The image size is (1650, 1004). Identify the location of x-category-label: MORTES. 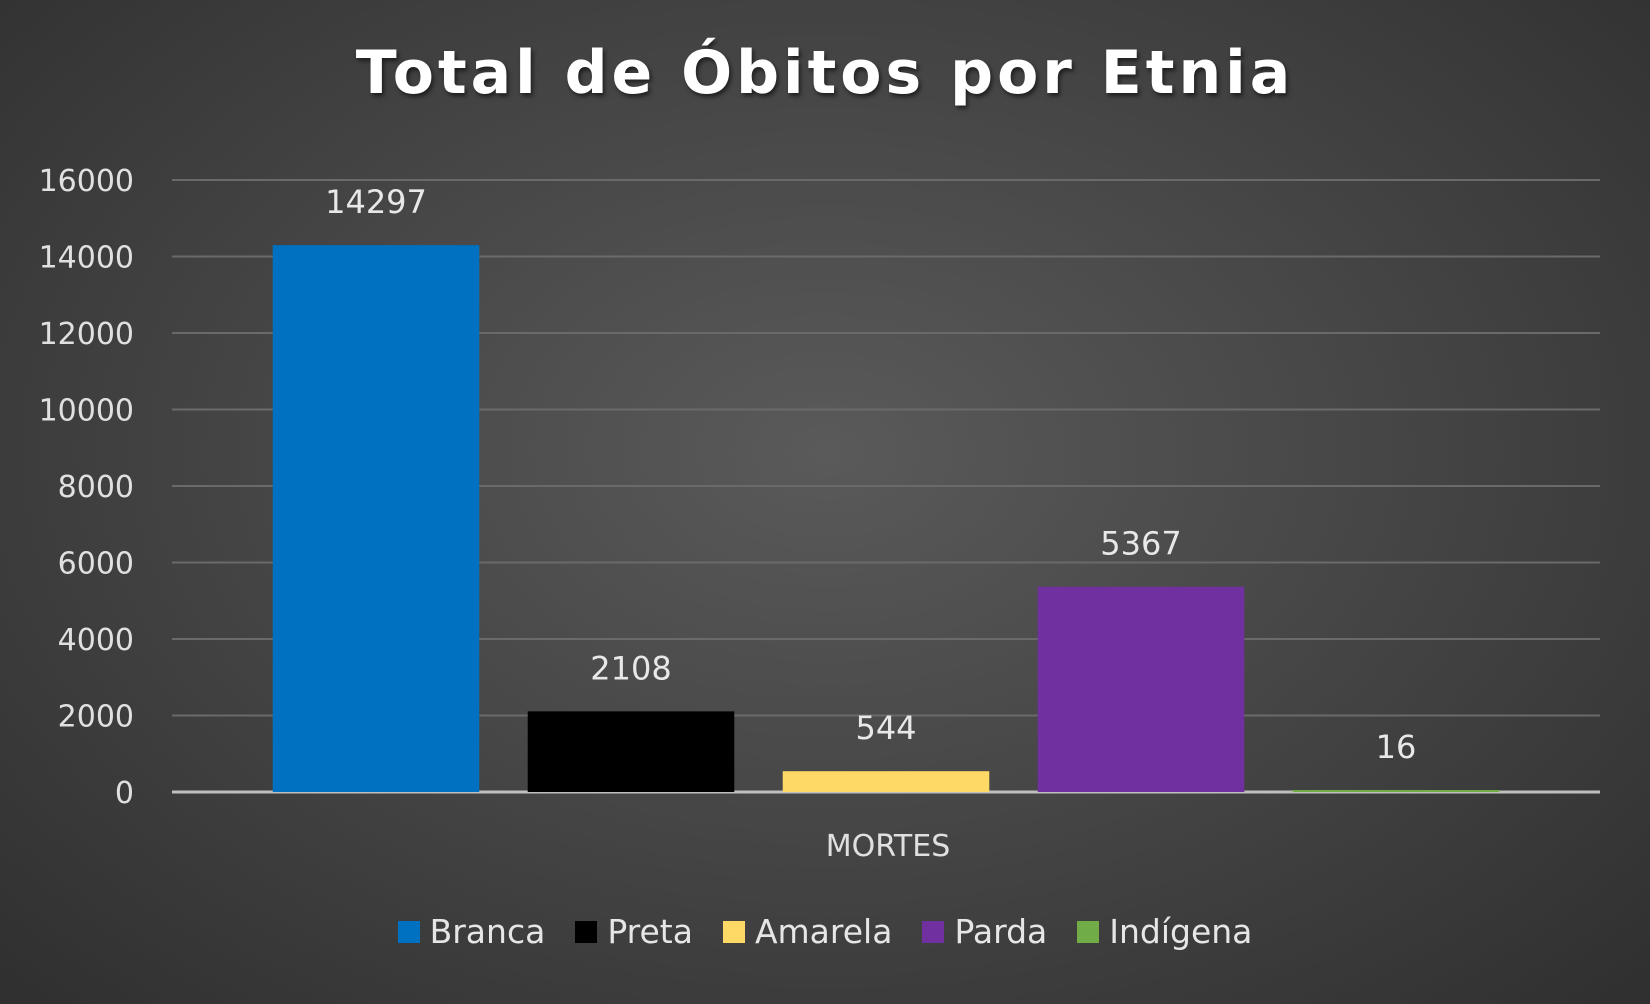
(888, 846).